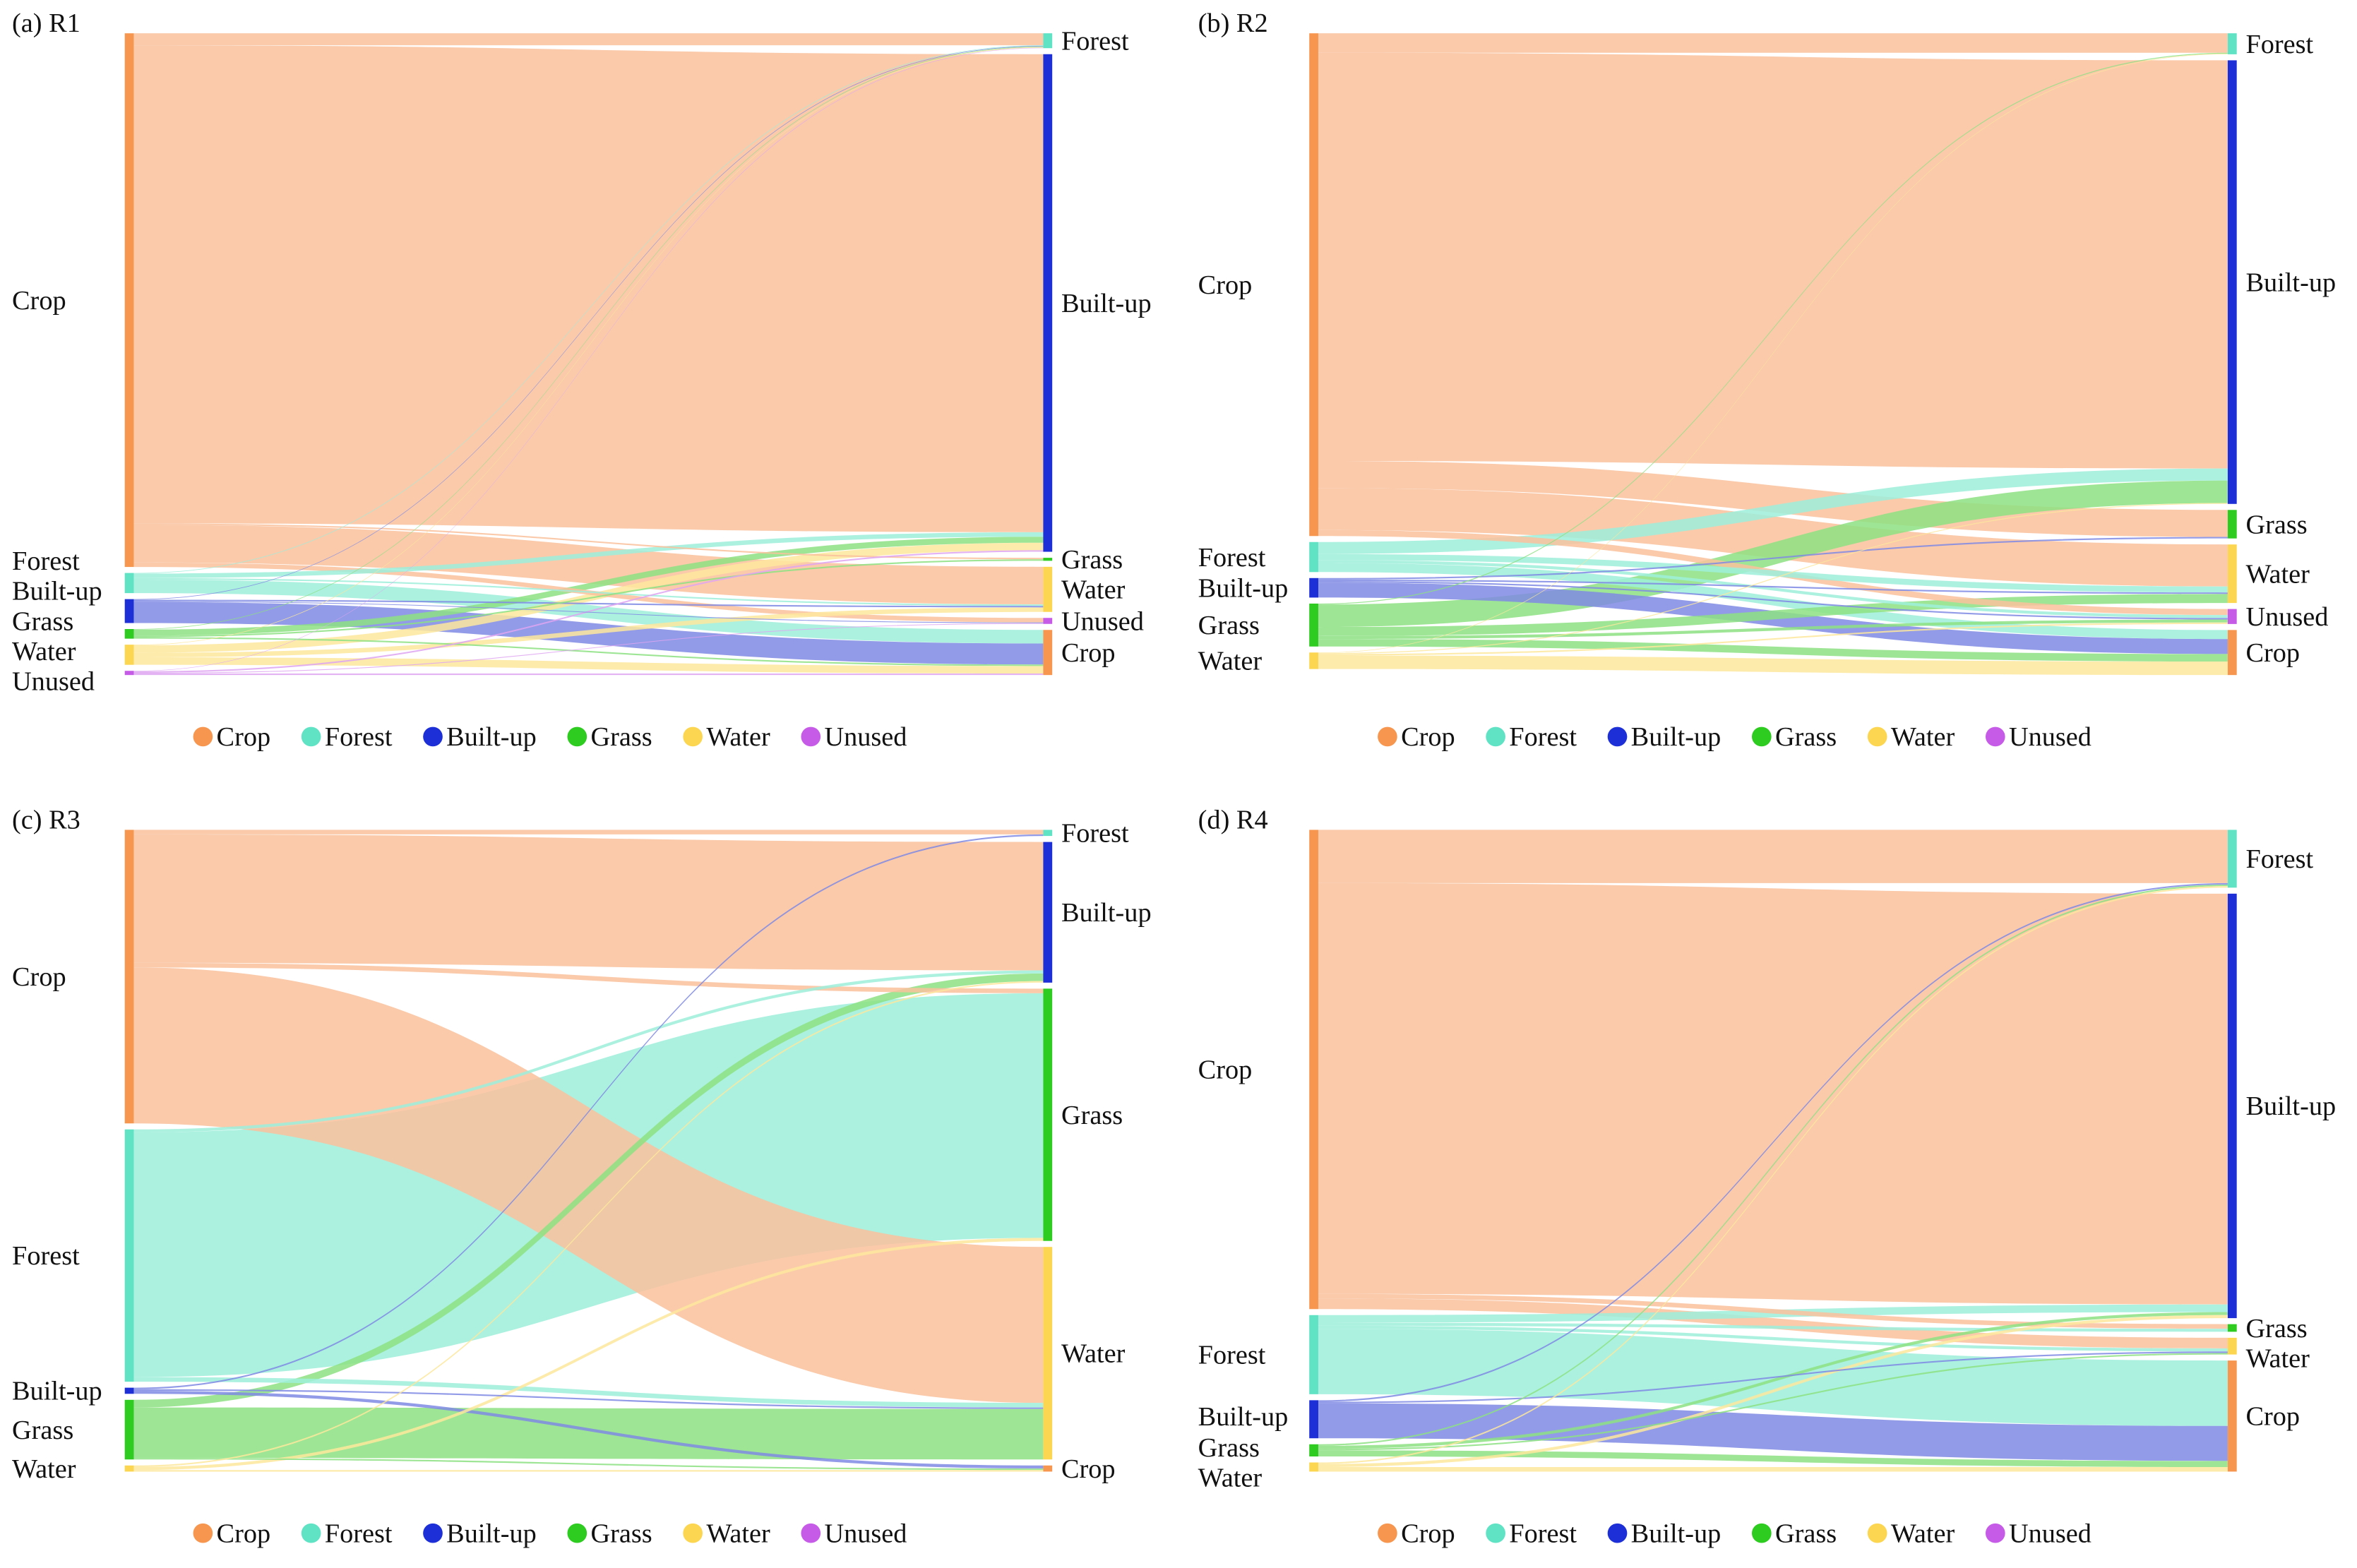 This screenshot has height=1568, width=2357. Describe the element at coordinates (1048, 833) in the screenshot. I see `right-node-forest` at that location.